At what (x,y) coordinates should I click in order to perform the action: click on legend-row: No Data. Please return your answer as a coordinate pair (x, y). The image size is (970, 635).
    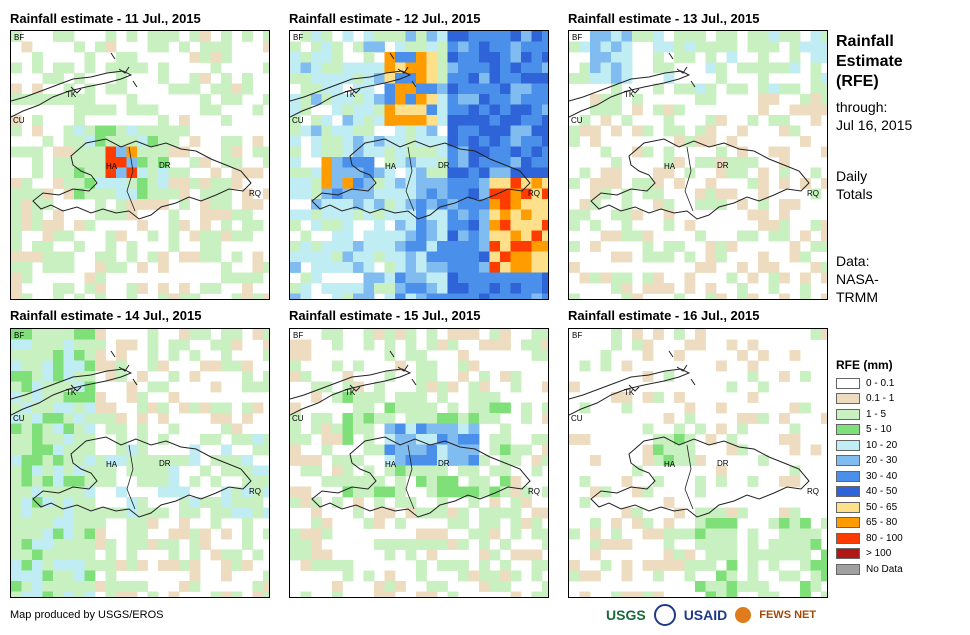
    Looking at the image, I should click on (869, 569).